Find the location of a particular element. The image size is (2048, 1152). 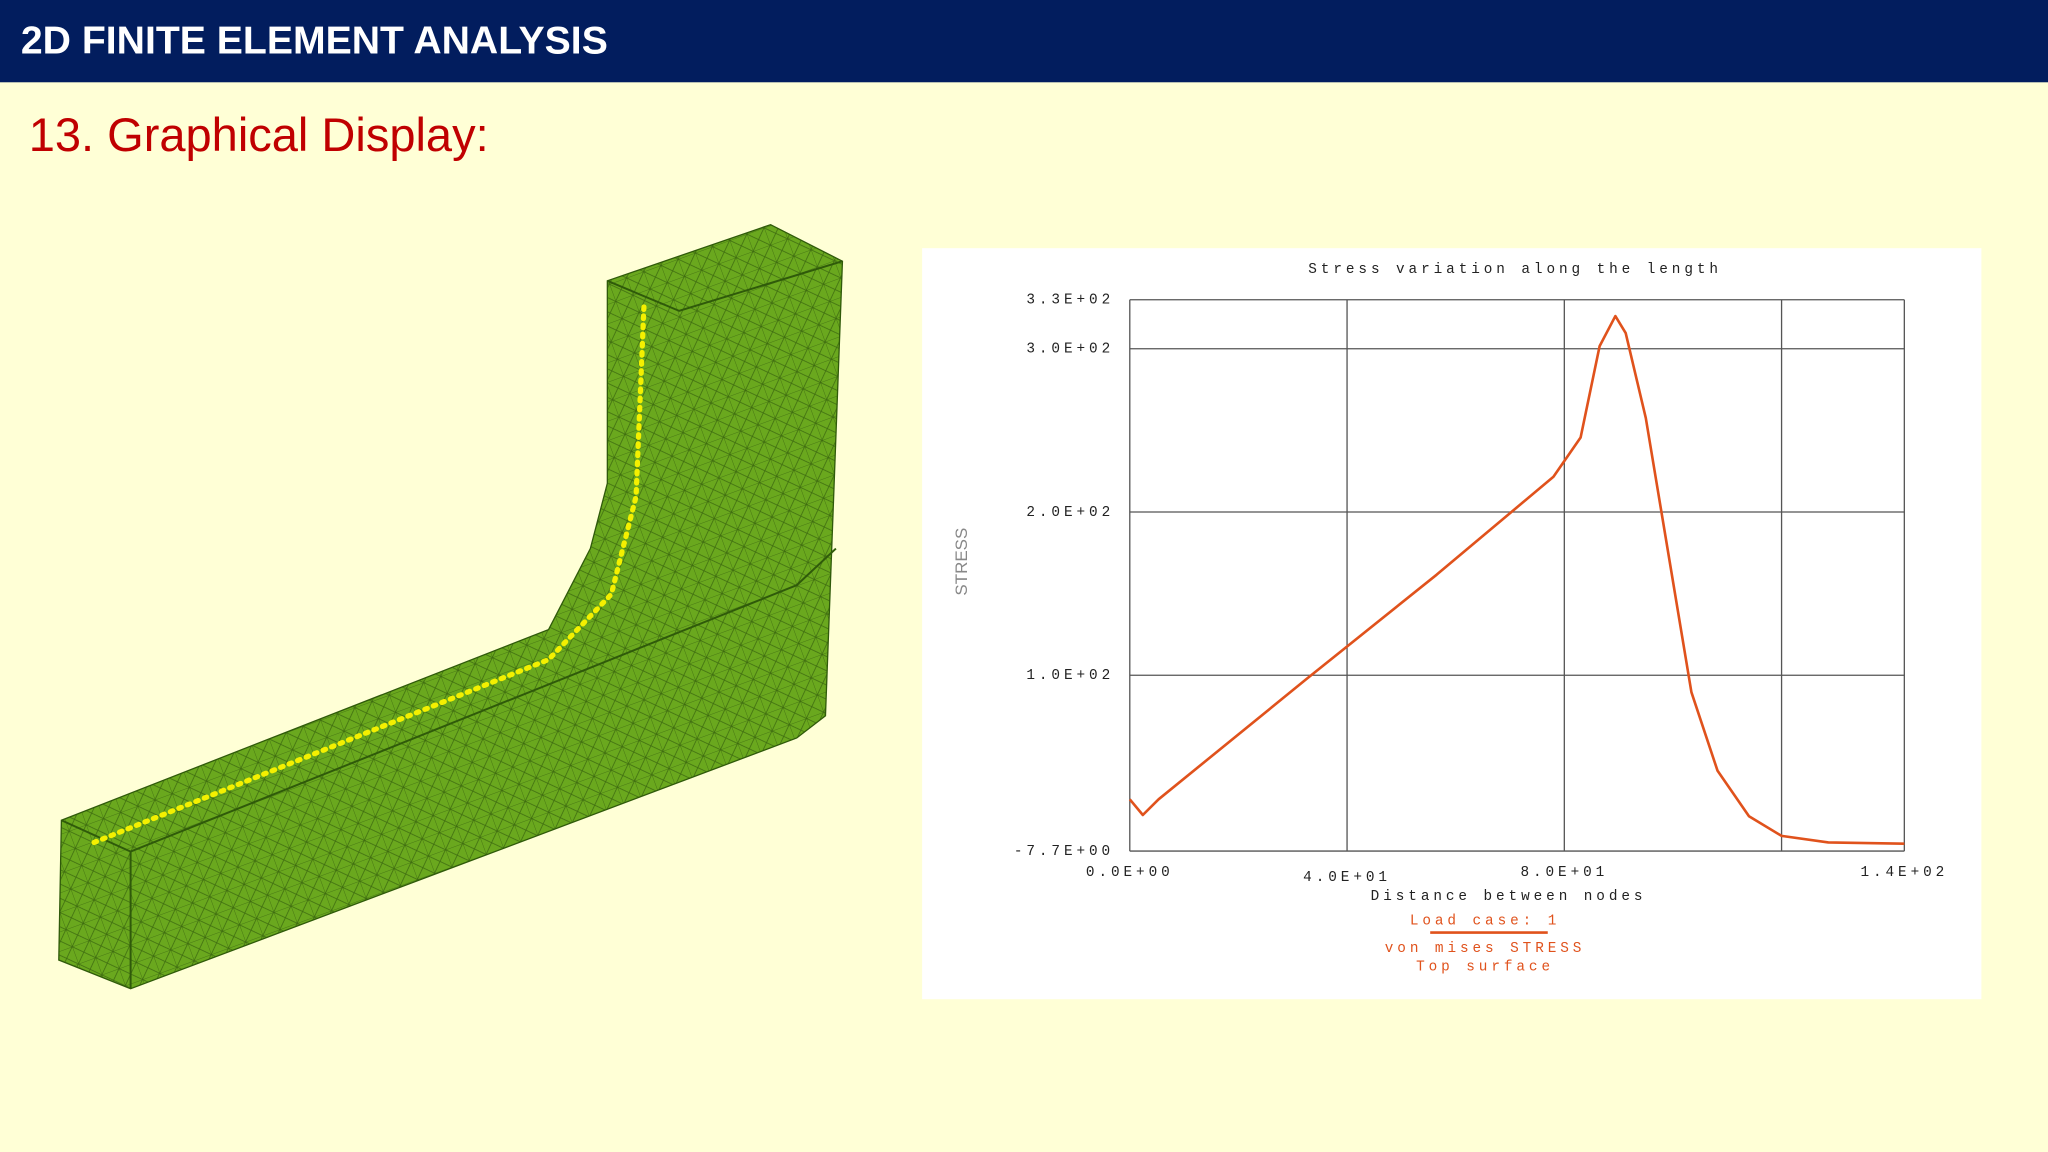

annotation: Load case: 1 is located at coordinates (1485, 922).